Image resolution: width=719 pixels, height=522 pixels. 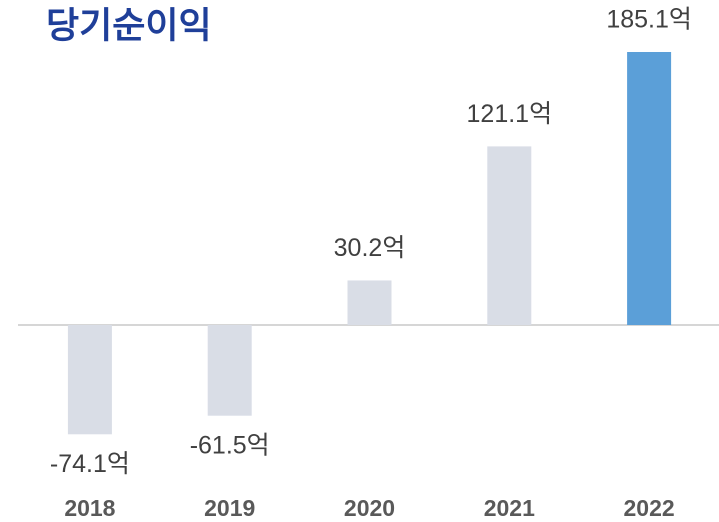 What do you see at coordinates (89, 508) in the screenshot?
I see `x-tick-label: 2018` at bounding box center [89, 508].